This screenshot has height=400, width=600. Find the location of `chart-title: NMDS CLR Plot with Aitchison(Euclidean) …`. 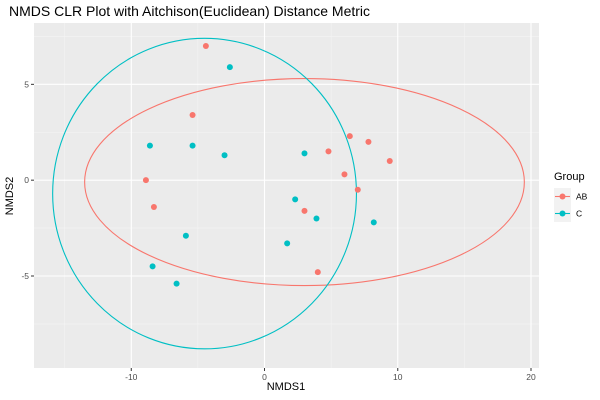

chart-title: NMDS CLR Plot with Aitchison(Euclidean) … is located at coordinates (189, 11).